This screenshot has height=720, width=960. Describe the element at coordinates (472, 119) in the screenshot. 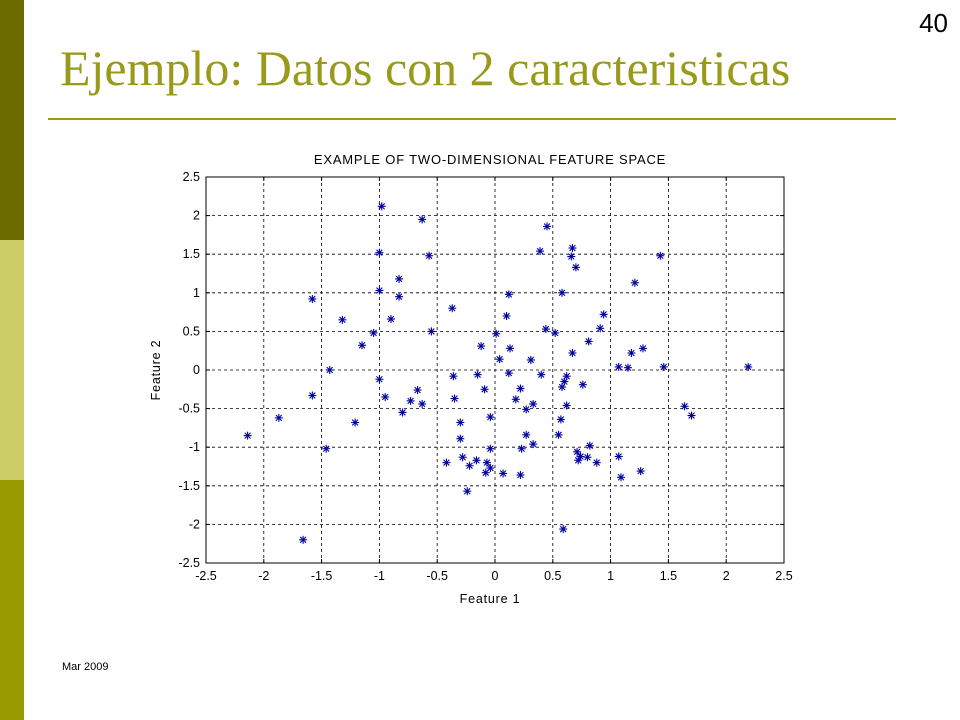

I see `title-divider` at that location.